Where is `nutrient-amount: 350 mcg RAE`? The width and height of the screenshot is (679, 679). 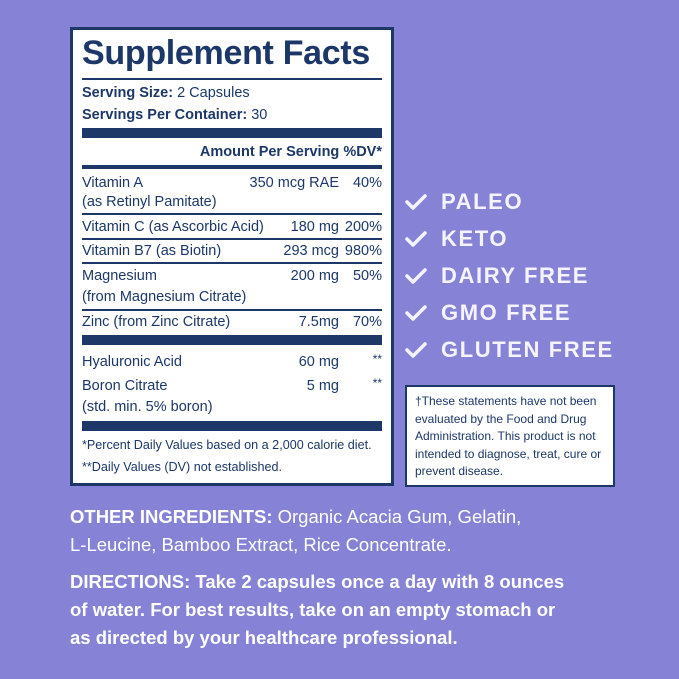
nutrient-amount: 350 mcg RAE is located at coordinates (294, 183).